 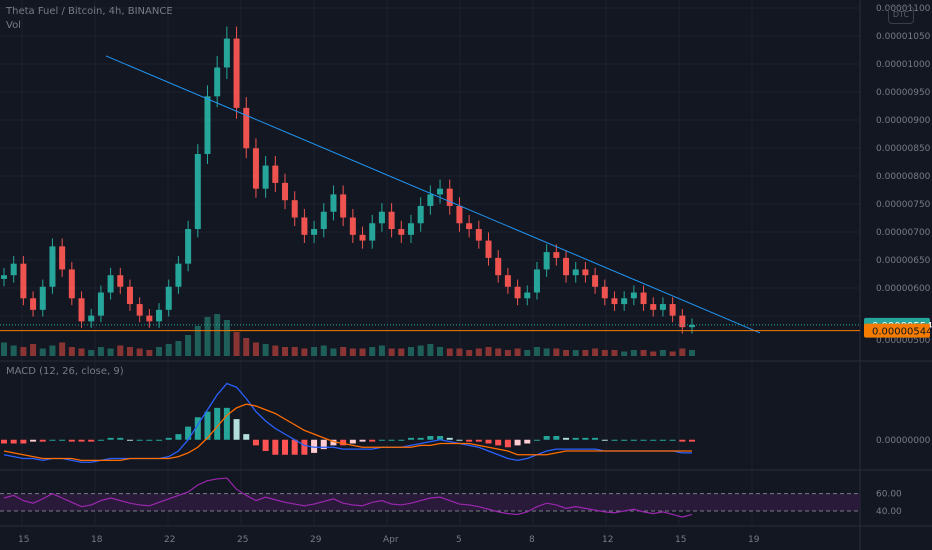 I want to click on support-price-tag, so click(x=897, y=330).